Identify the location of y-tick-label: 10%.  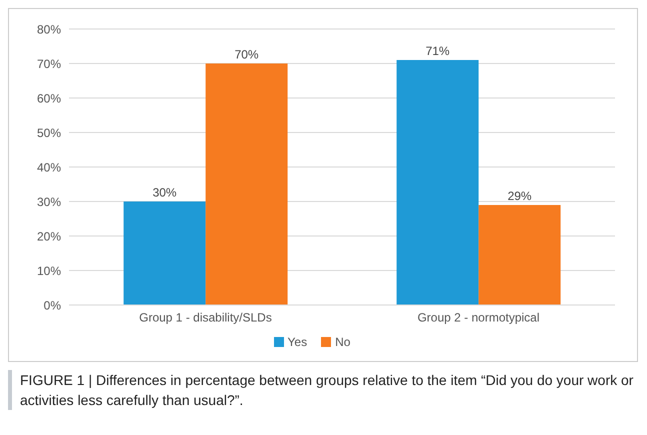
(49, 271).